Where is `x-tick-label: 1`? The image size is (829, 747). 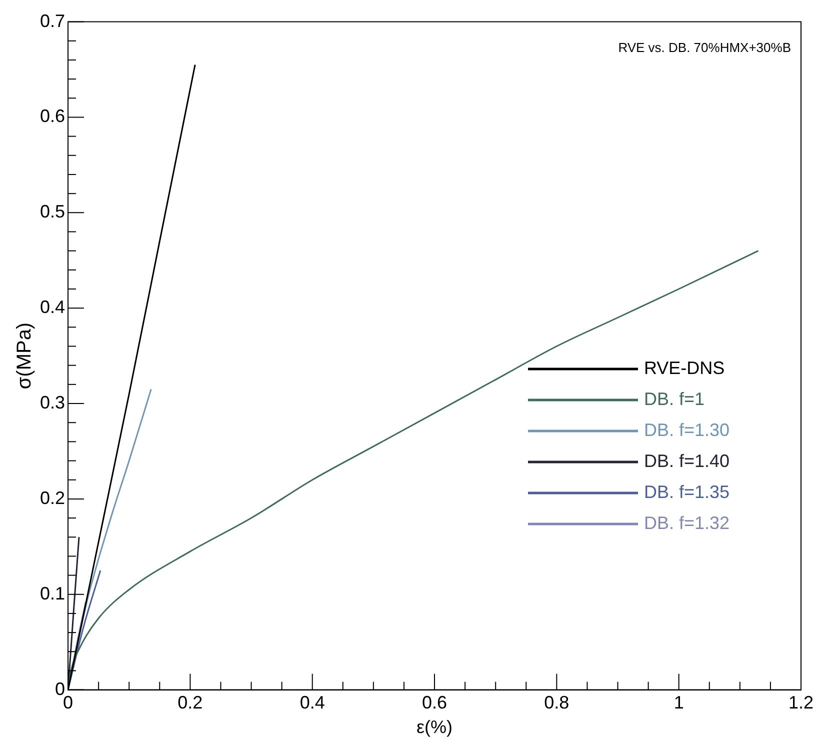 x-tick-label: 1 is located at coordinates (679, 702).